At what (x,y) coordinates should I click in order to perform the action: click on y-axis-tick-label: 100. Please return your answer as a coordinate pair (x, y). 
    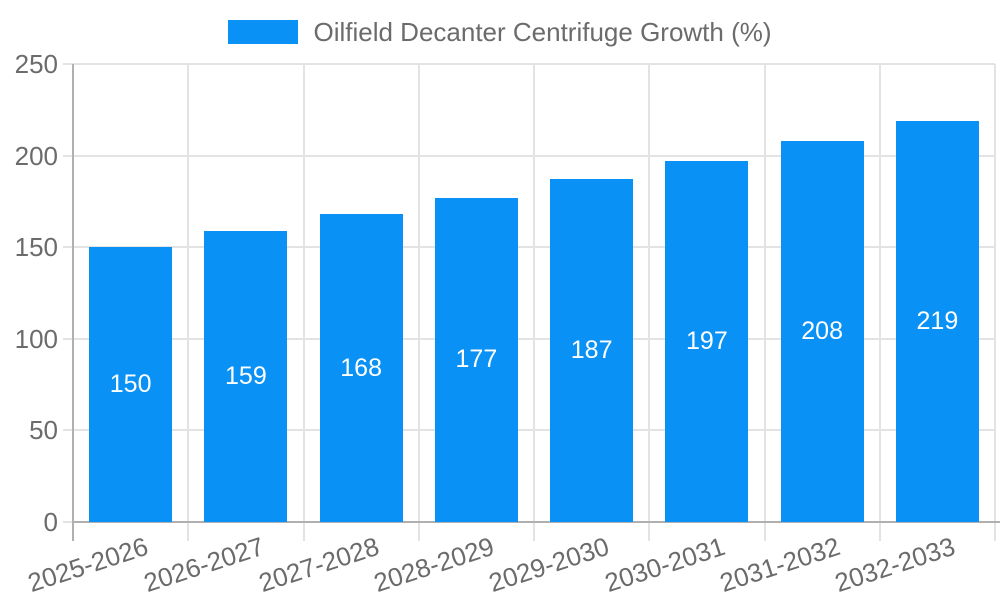
    Looking at the image, I should click on (36, 338).